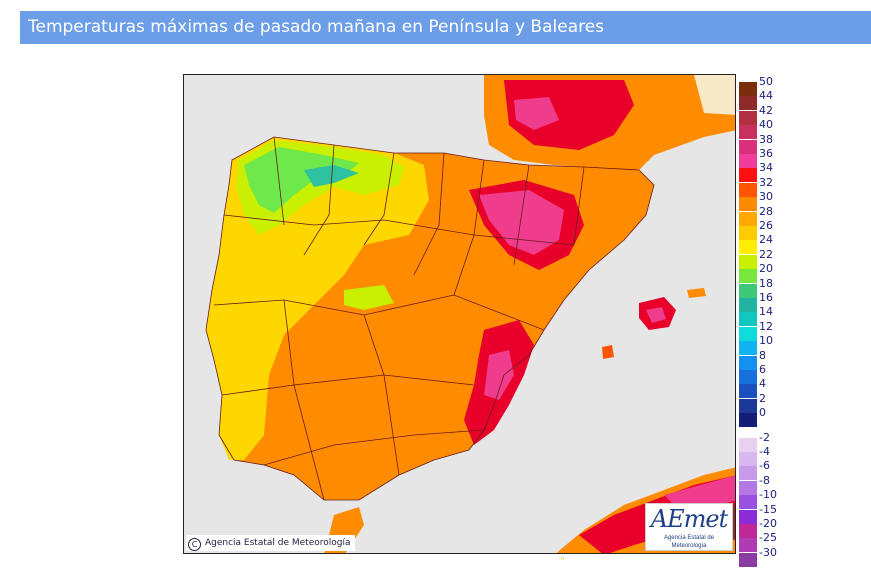  I want to click on legend-label: -10, so click(768, 495).